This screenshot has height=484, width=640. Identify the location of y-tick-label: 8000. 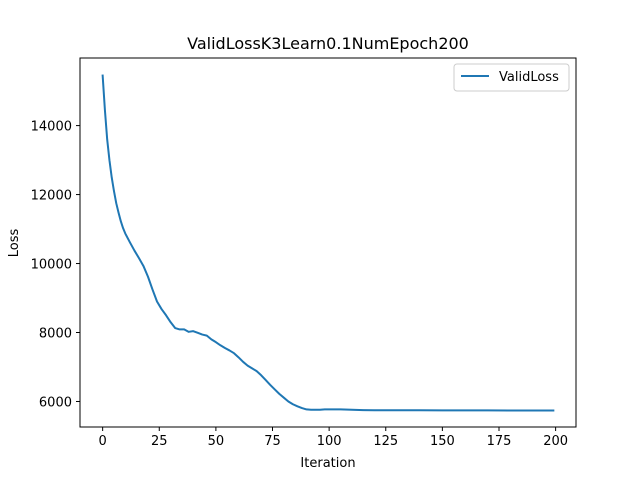
(55, 334).